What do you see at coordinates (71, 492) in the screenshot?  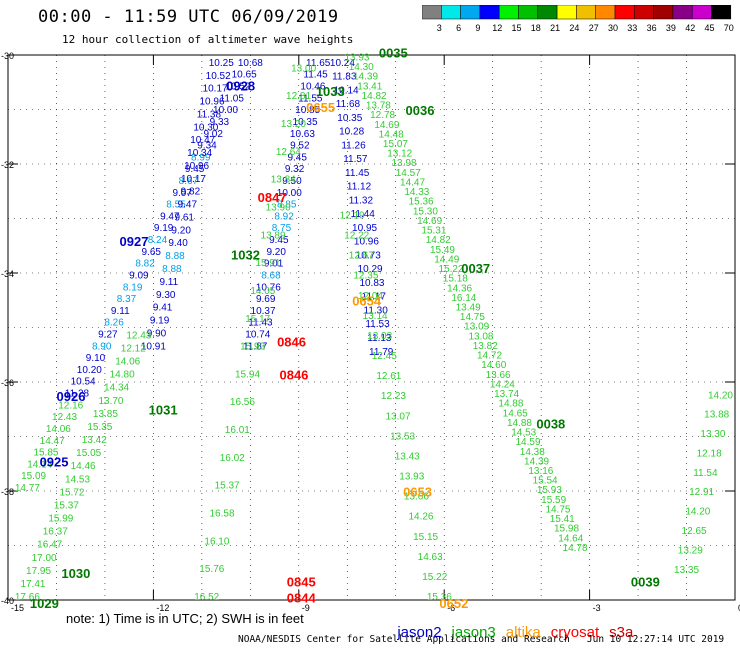 I see `wave-height-reading: 15.72` at bounding box center [71, 492].